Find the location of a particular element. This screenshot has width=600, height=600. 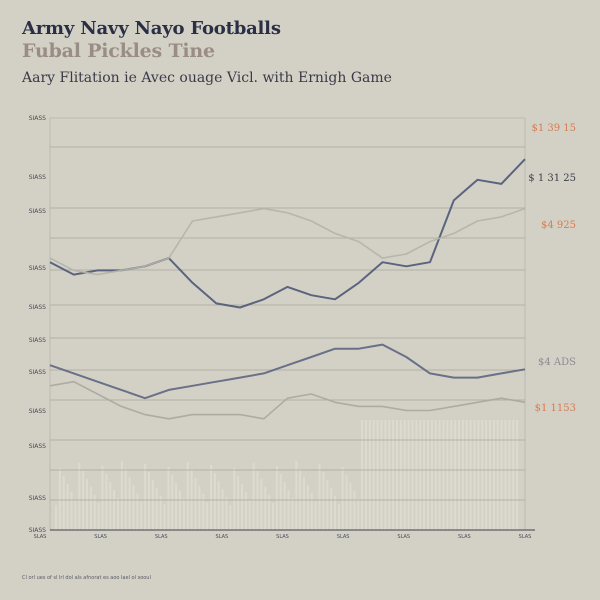

right-value-labels: $1 39 15 $ 1 31 25 $4 925 $4 ADS $1 1153 is located at coordinates (552, 268).